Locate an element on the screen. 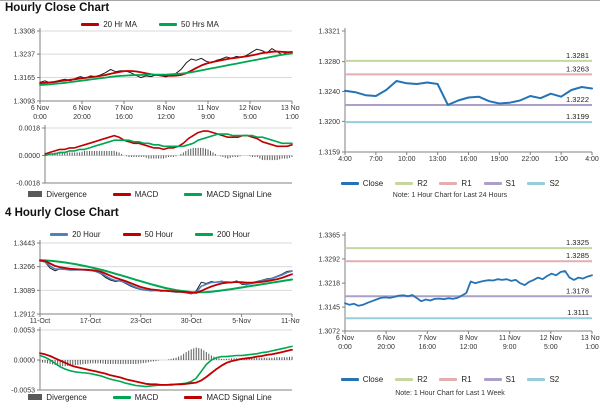  svg-text: 16:00 is located at coordinates (469, 159).